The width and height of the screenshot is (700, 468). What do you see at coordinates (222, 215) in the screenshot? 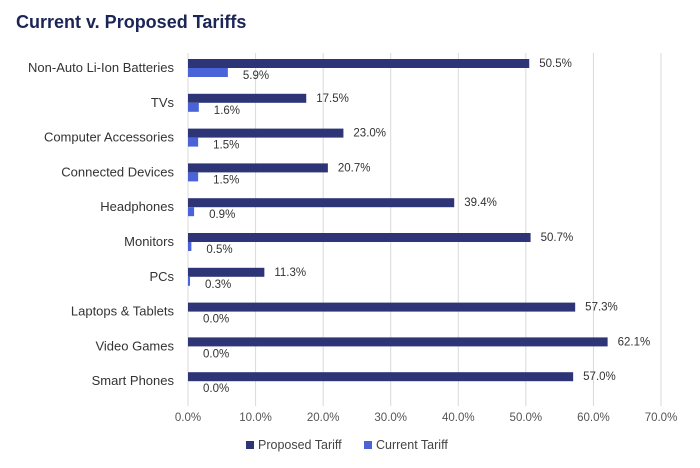
I see `current-tariff-value-label: 0.9%` at bounding box center [222, 215].